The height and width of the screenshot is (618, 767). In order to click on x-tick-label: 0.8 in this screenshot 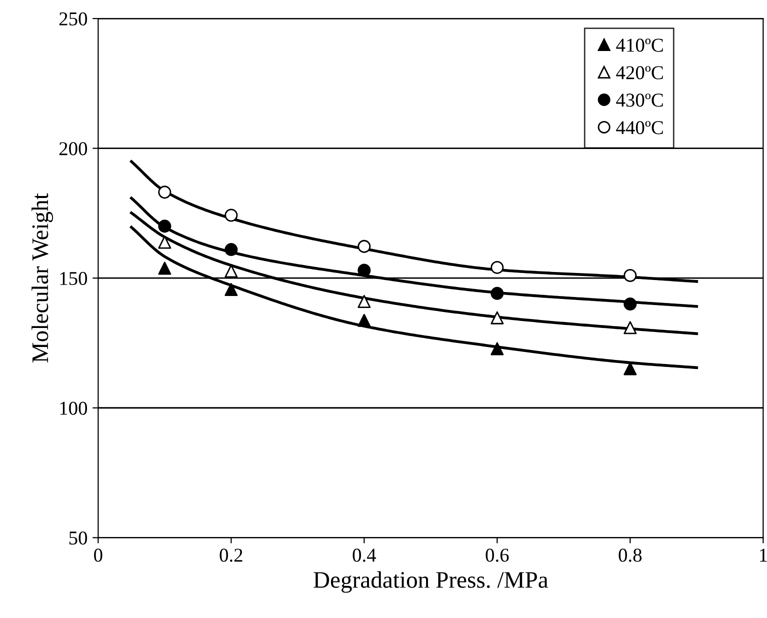, I will do `click(630, 555)`.